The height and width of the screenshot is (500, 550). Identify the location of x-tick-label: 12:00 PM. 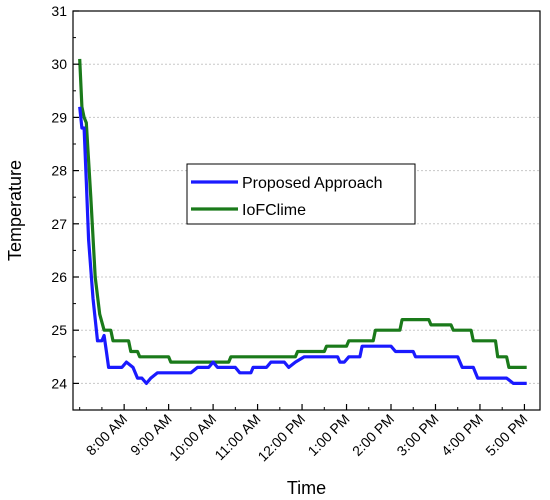
(281, 438).